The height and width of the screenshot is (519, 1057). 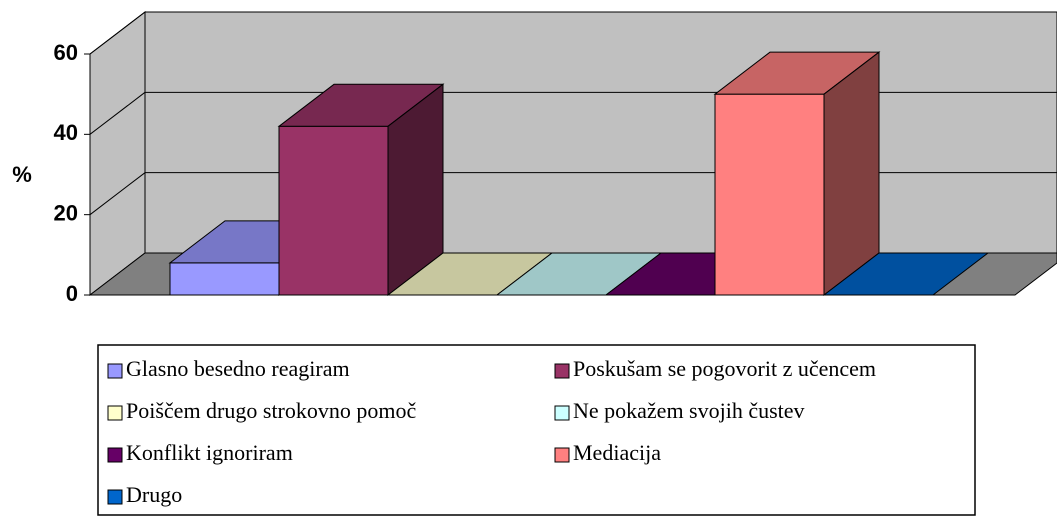 What do you see at coordinates (66, 132) in the screenshot?
I see `y-tick-label: 40` at bounding box center [66, 132].